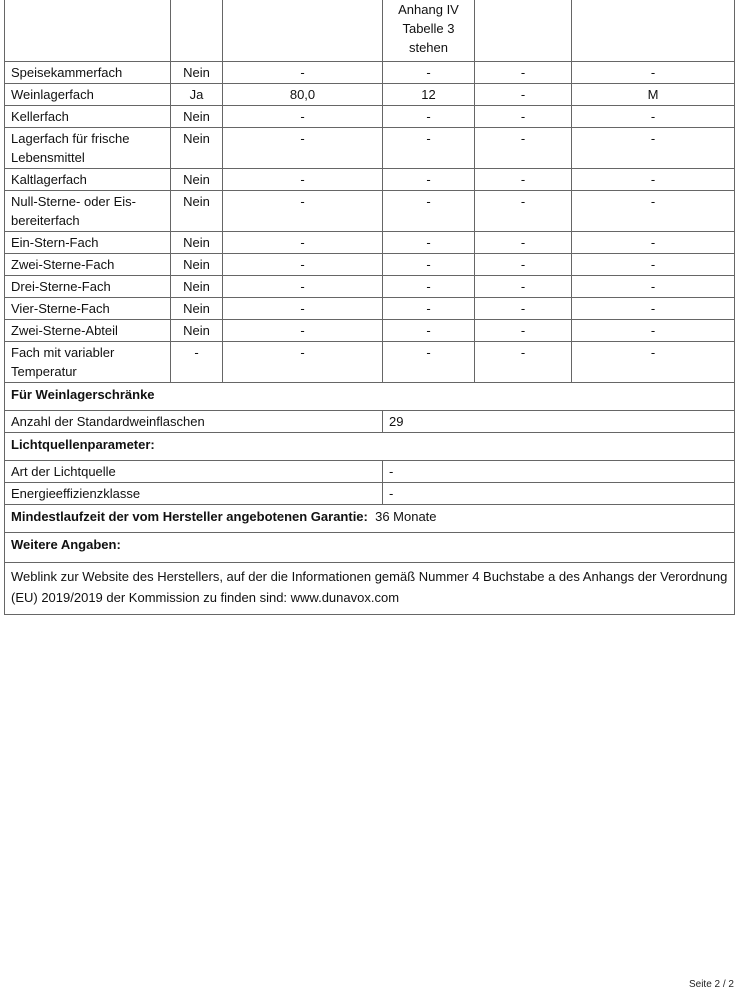  I want to click on light-type-label: Art der Lichtquelle, so click(193, 471).